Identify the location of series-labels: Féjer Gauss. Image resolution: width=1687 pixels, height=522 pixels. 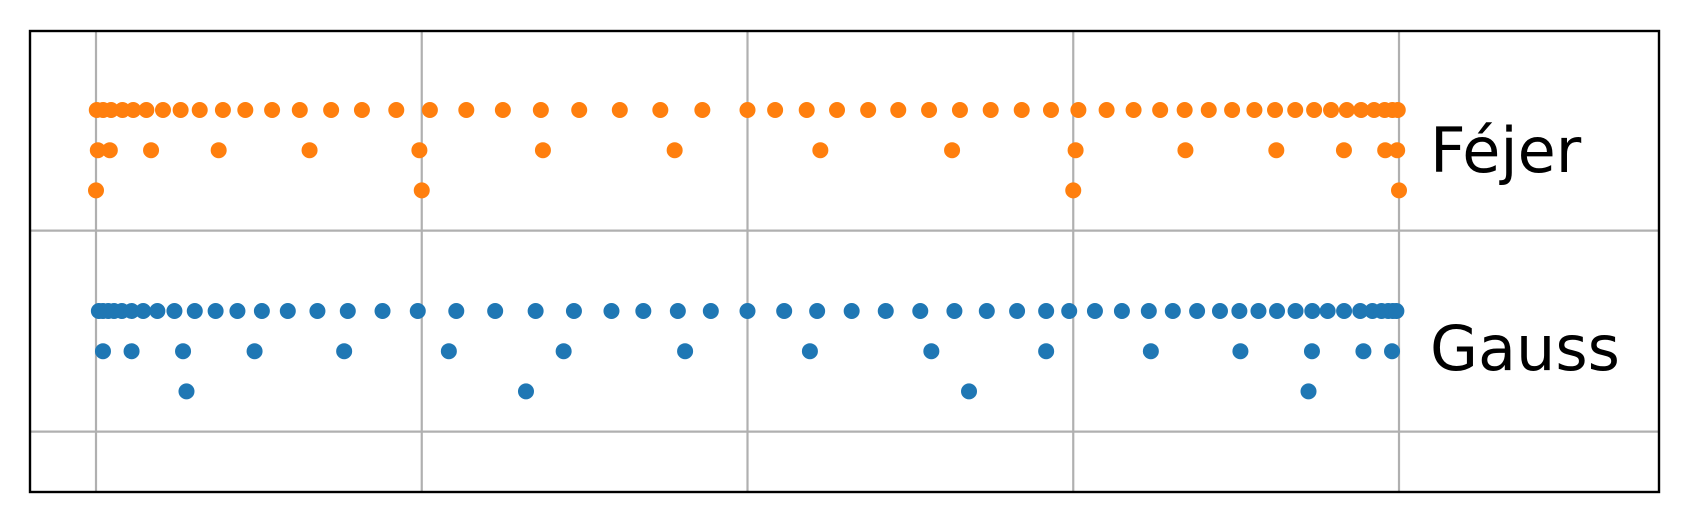
(1525, 249).